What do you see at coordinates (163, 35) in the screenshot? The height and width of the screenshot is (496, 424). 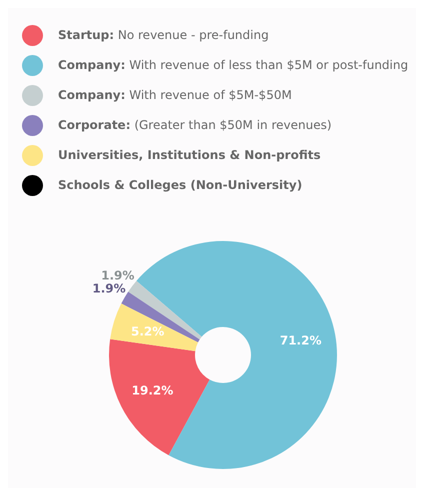 I see `legend-label: Startup: No revenue - pre-funding` at bounding box center [163, 35].